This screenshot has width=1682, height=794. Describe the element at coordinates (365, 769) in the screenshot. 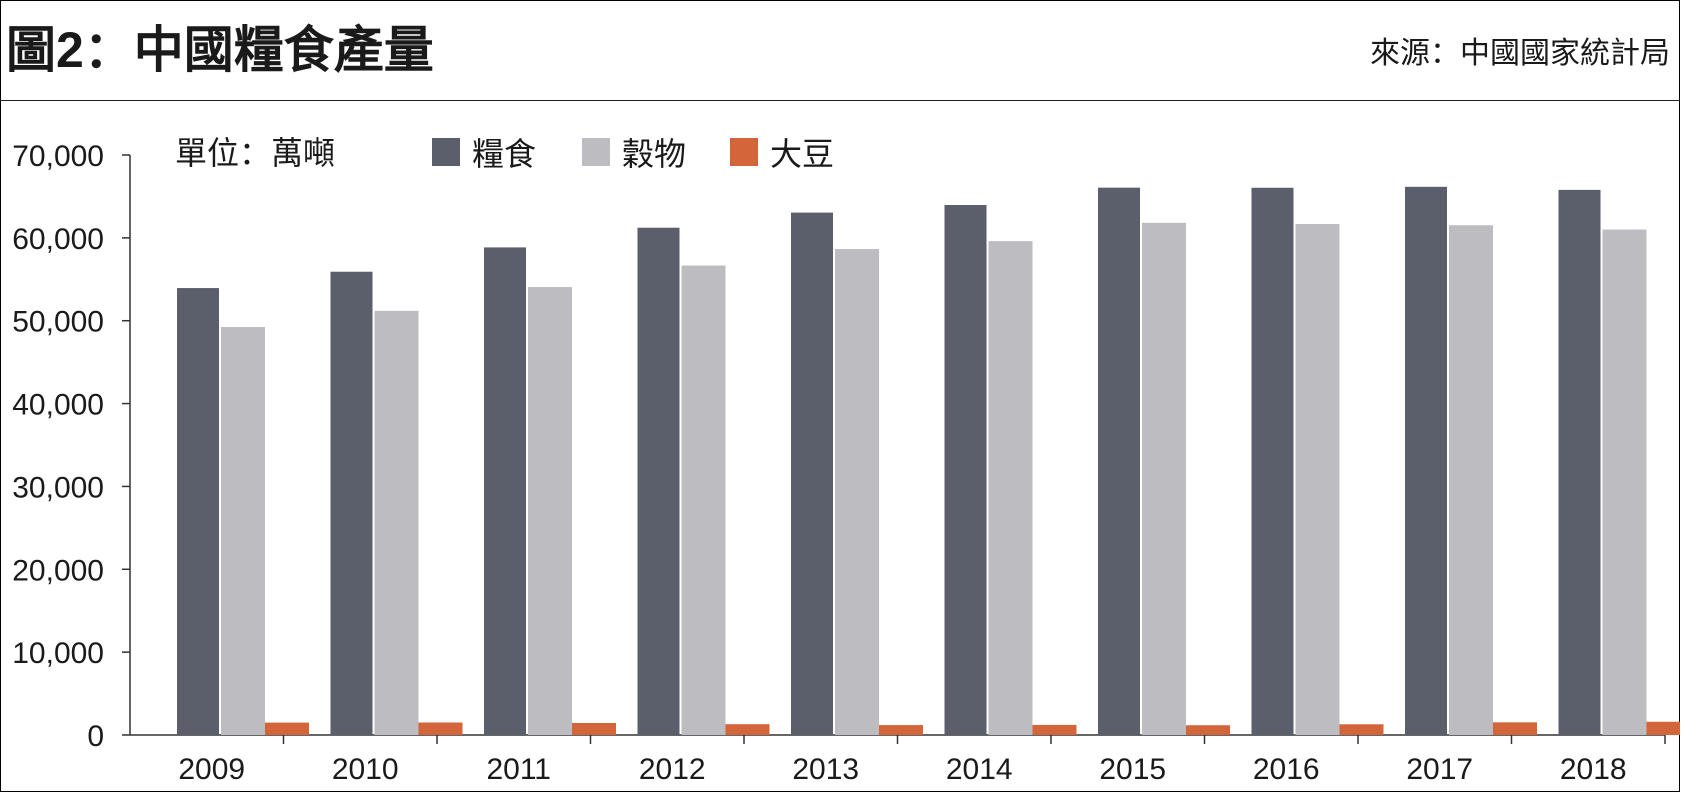

I see `x-tick-label: 2010` at that location.